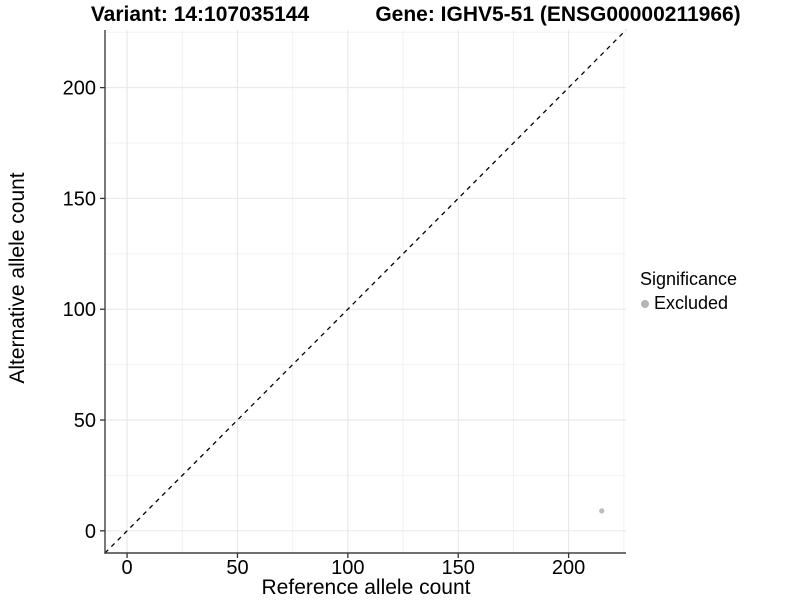 This screenshot has height=600, width=800. I want to click on y-tick-label: 100, so click(79, 310).